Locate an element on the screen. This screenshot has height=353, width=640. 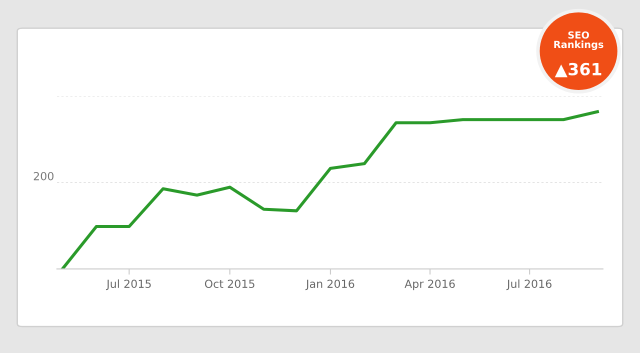
x-tick-label: Jul 2015 is located at coordinates (128, 284).